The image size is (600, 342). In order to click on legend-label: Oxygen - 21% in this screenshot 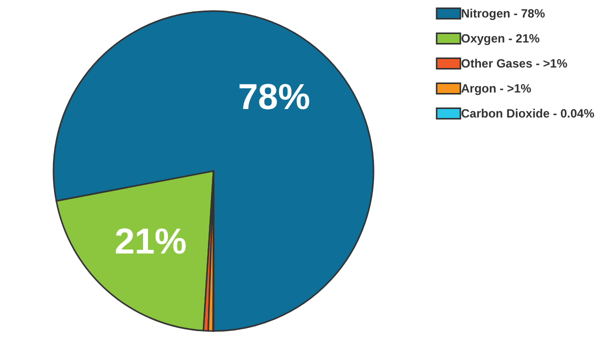, I will do `click(500, 39)`.